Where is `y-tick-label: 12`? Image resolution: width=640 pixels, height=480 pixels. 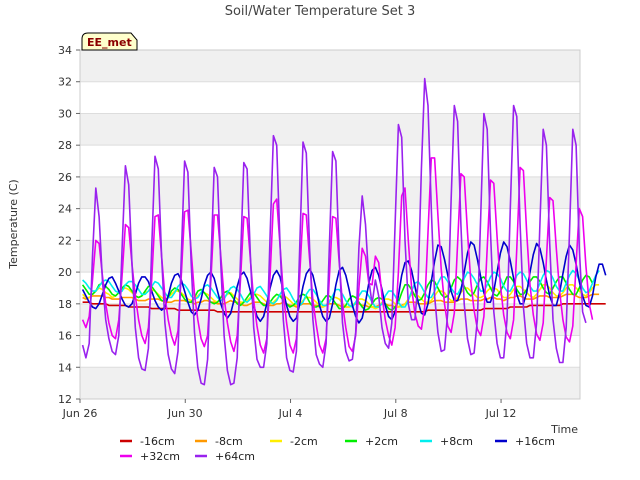
y-tick-label: 12 is located at coordinates (65, 399).